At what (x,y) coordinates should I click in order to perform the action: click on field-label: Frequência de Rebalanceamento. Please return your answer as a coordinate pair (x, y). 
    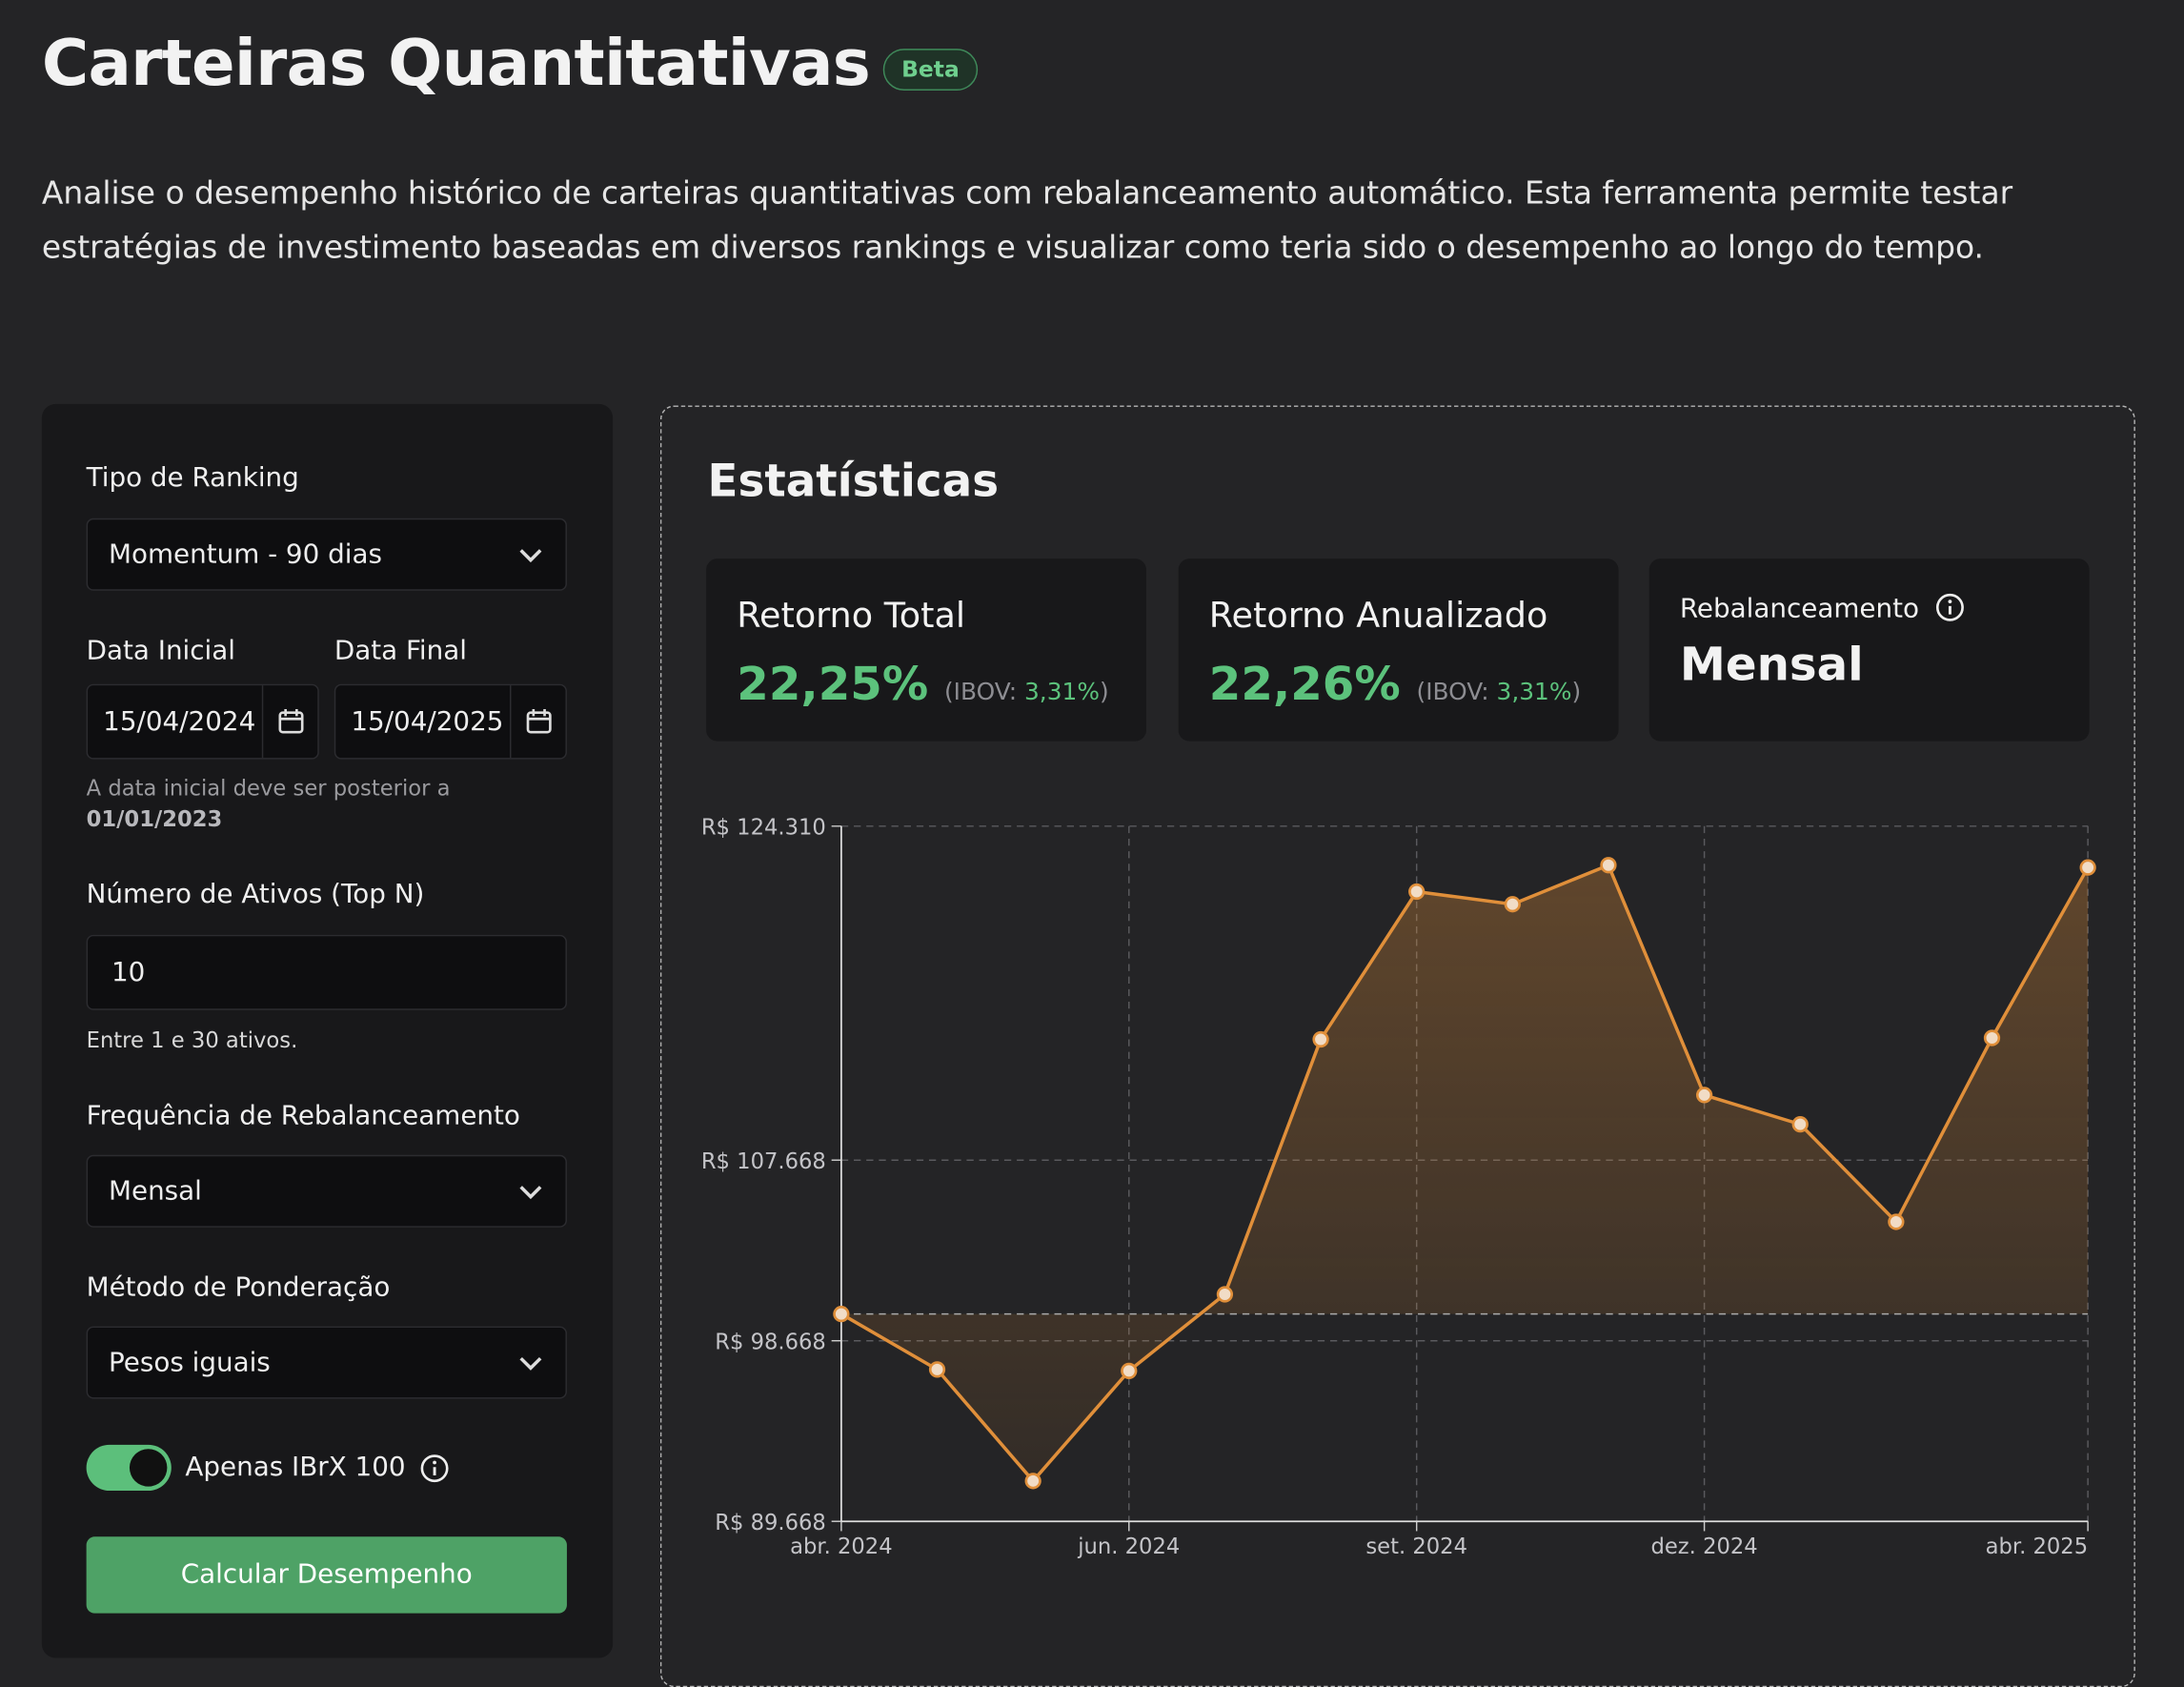
    Looking at the image, I should click on (303, 1115).